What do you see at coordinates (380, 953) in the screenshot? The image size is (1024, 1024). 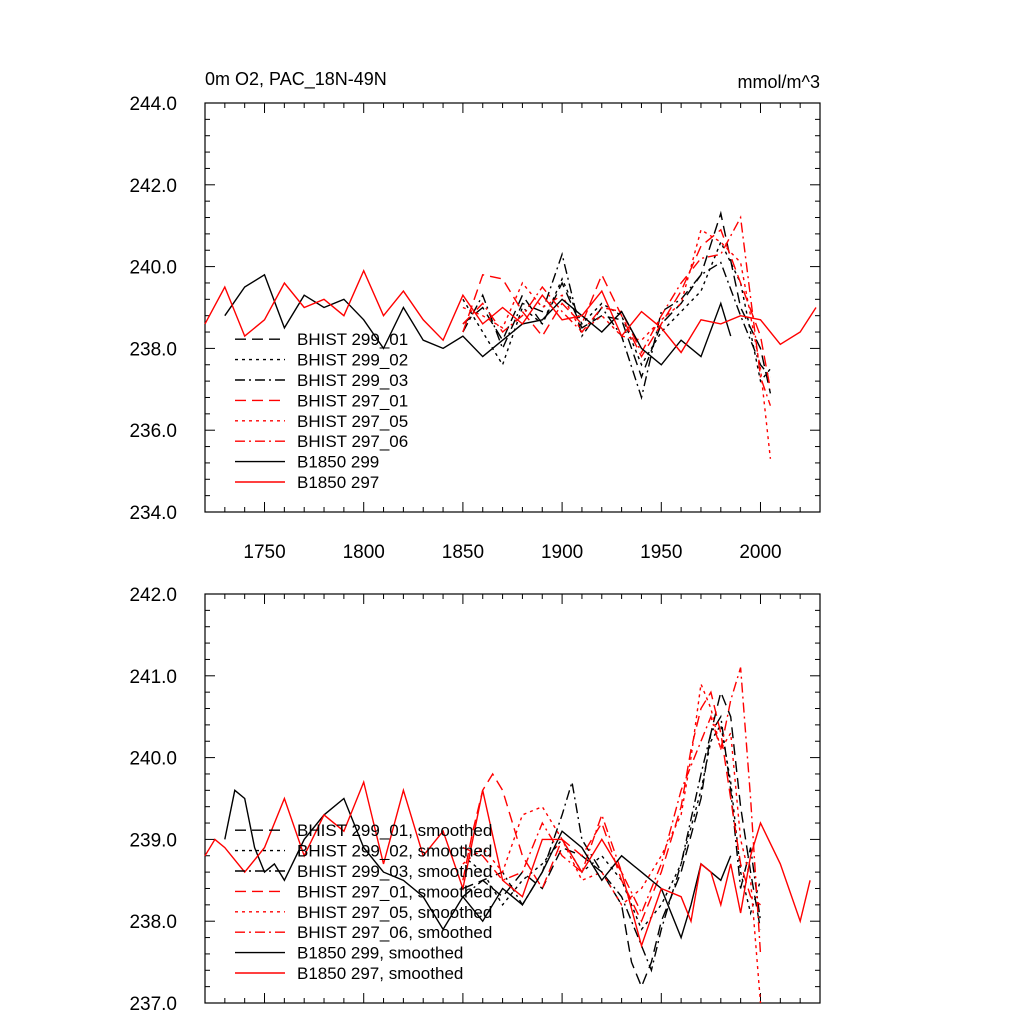 I see `legend-label: B1850 299, smoothed` at bounding box center [380, 953].